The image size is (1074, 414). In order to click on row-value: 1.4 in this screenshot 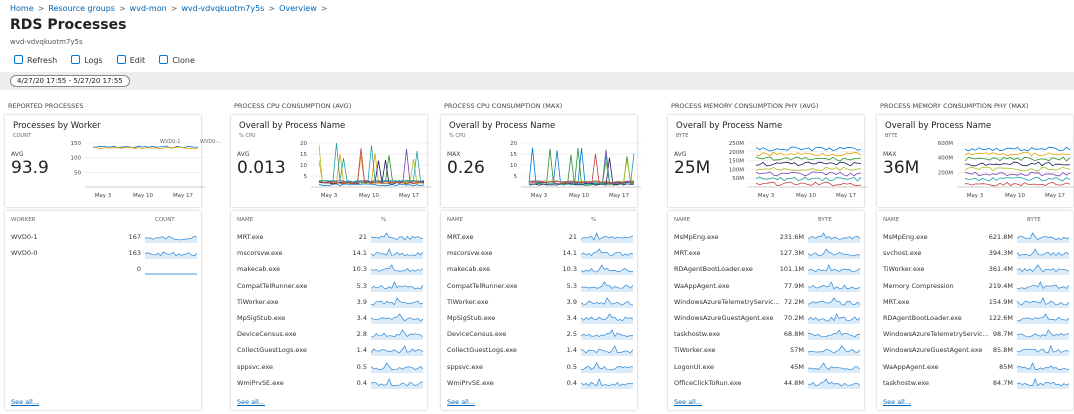, I will do `click(571, 350)`.